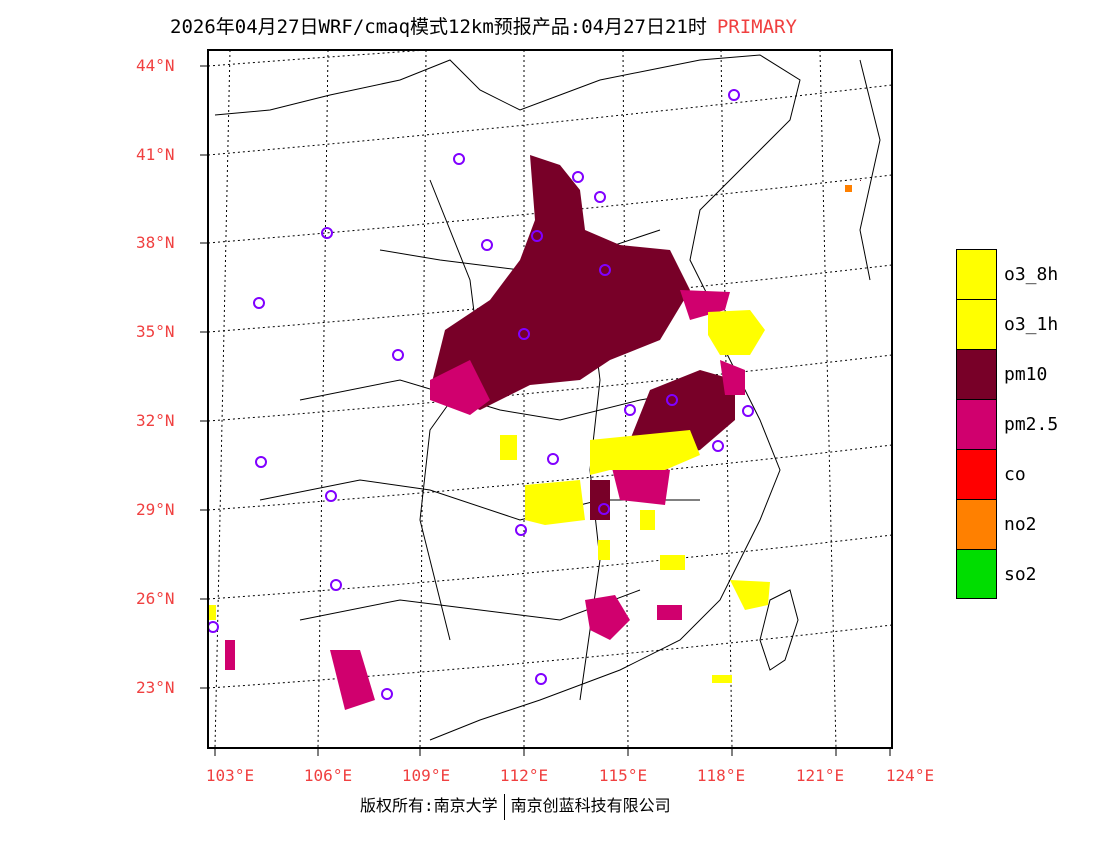 The height and width of the screenshot is (850, 1100). I want to click on copyright-company: 南京创蓝科技有限公司, so click(590, 805).